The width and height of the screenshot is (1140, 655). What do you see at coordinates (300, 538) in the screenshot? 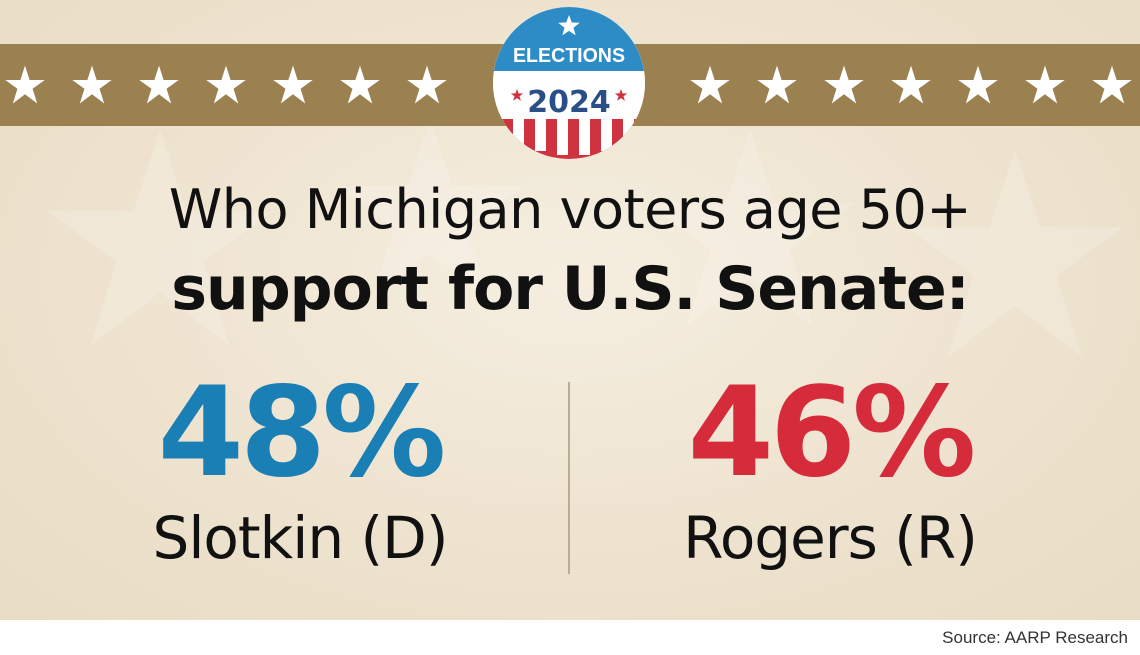
I see `democrat-candidate: Slotkin (D)` at bounding box center [300, 538].